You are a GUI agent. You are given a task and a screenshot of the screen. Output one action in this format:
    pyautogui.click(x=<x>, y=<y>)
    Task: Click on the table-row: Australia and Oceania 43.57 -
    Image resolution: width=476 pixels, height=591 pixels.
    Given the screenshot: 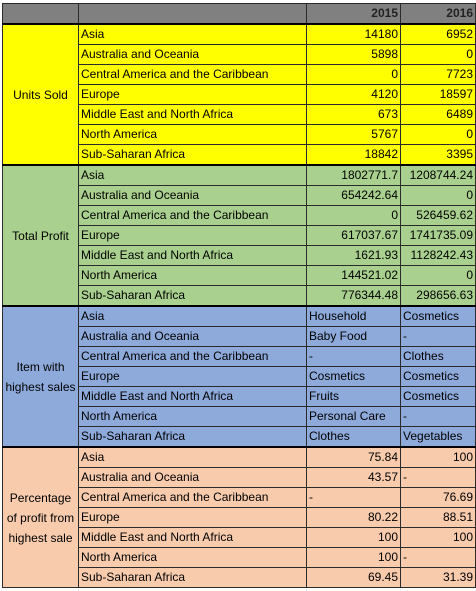 What is the action you would take?
    pyautogui.click(x=239, y=477)
    